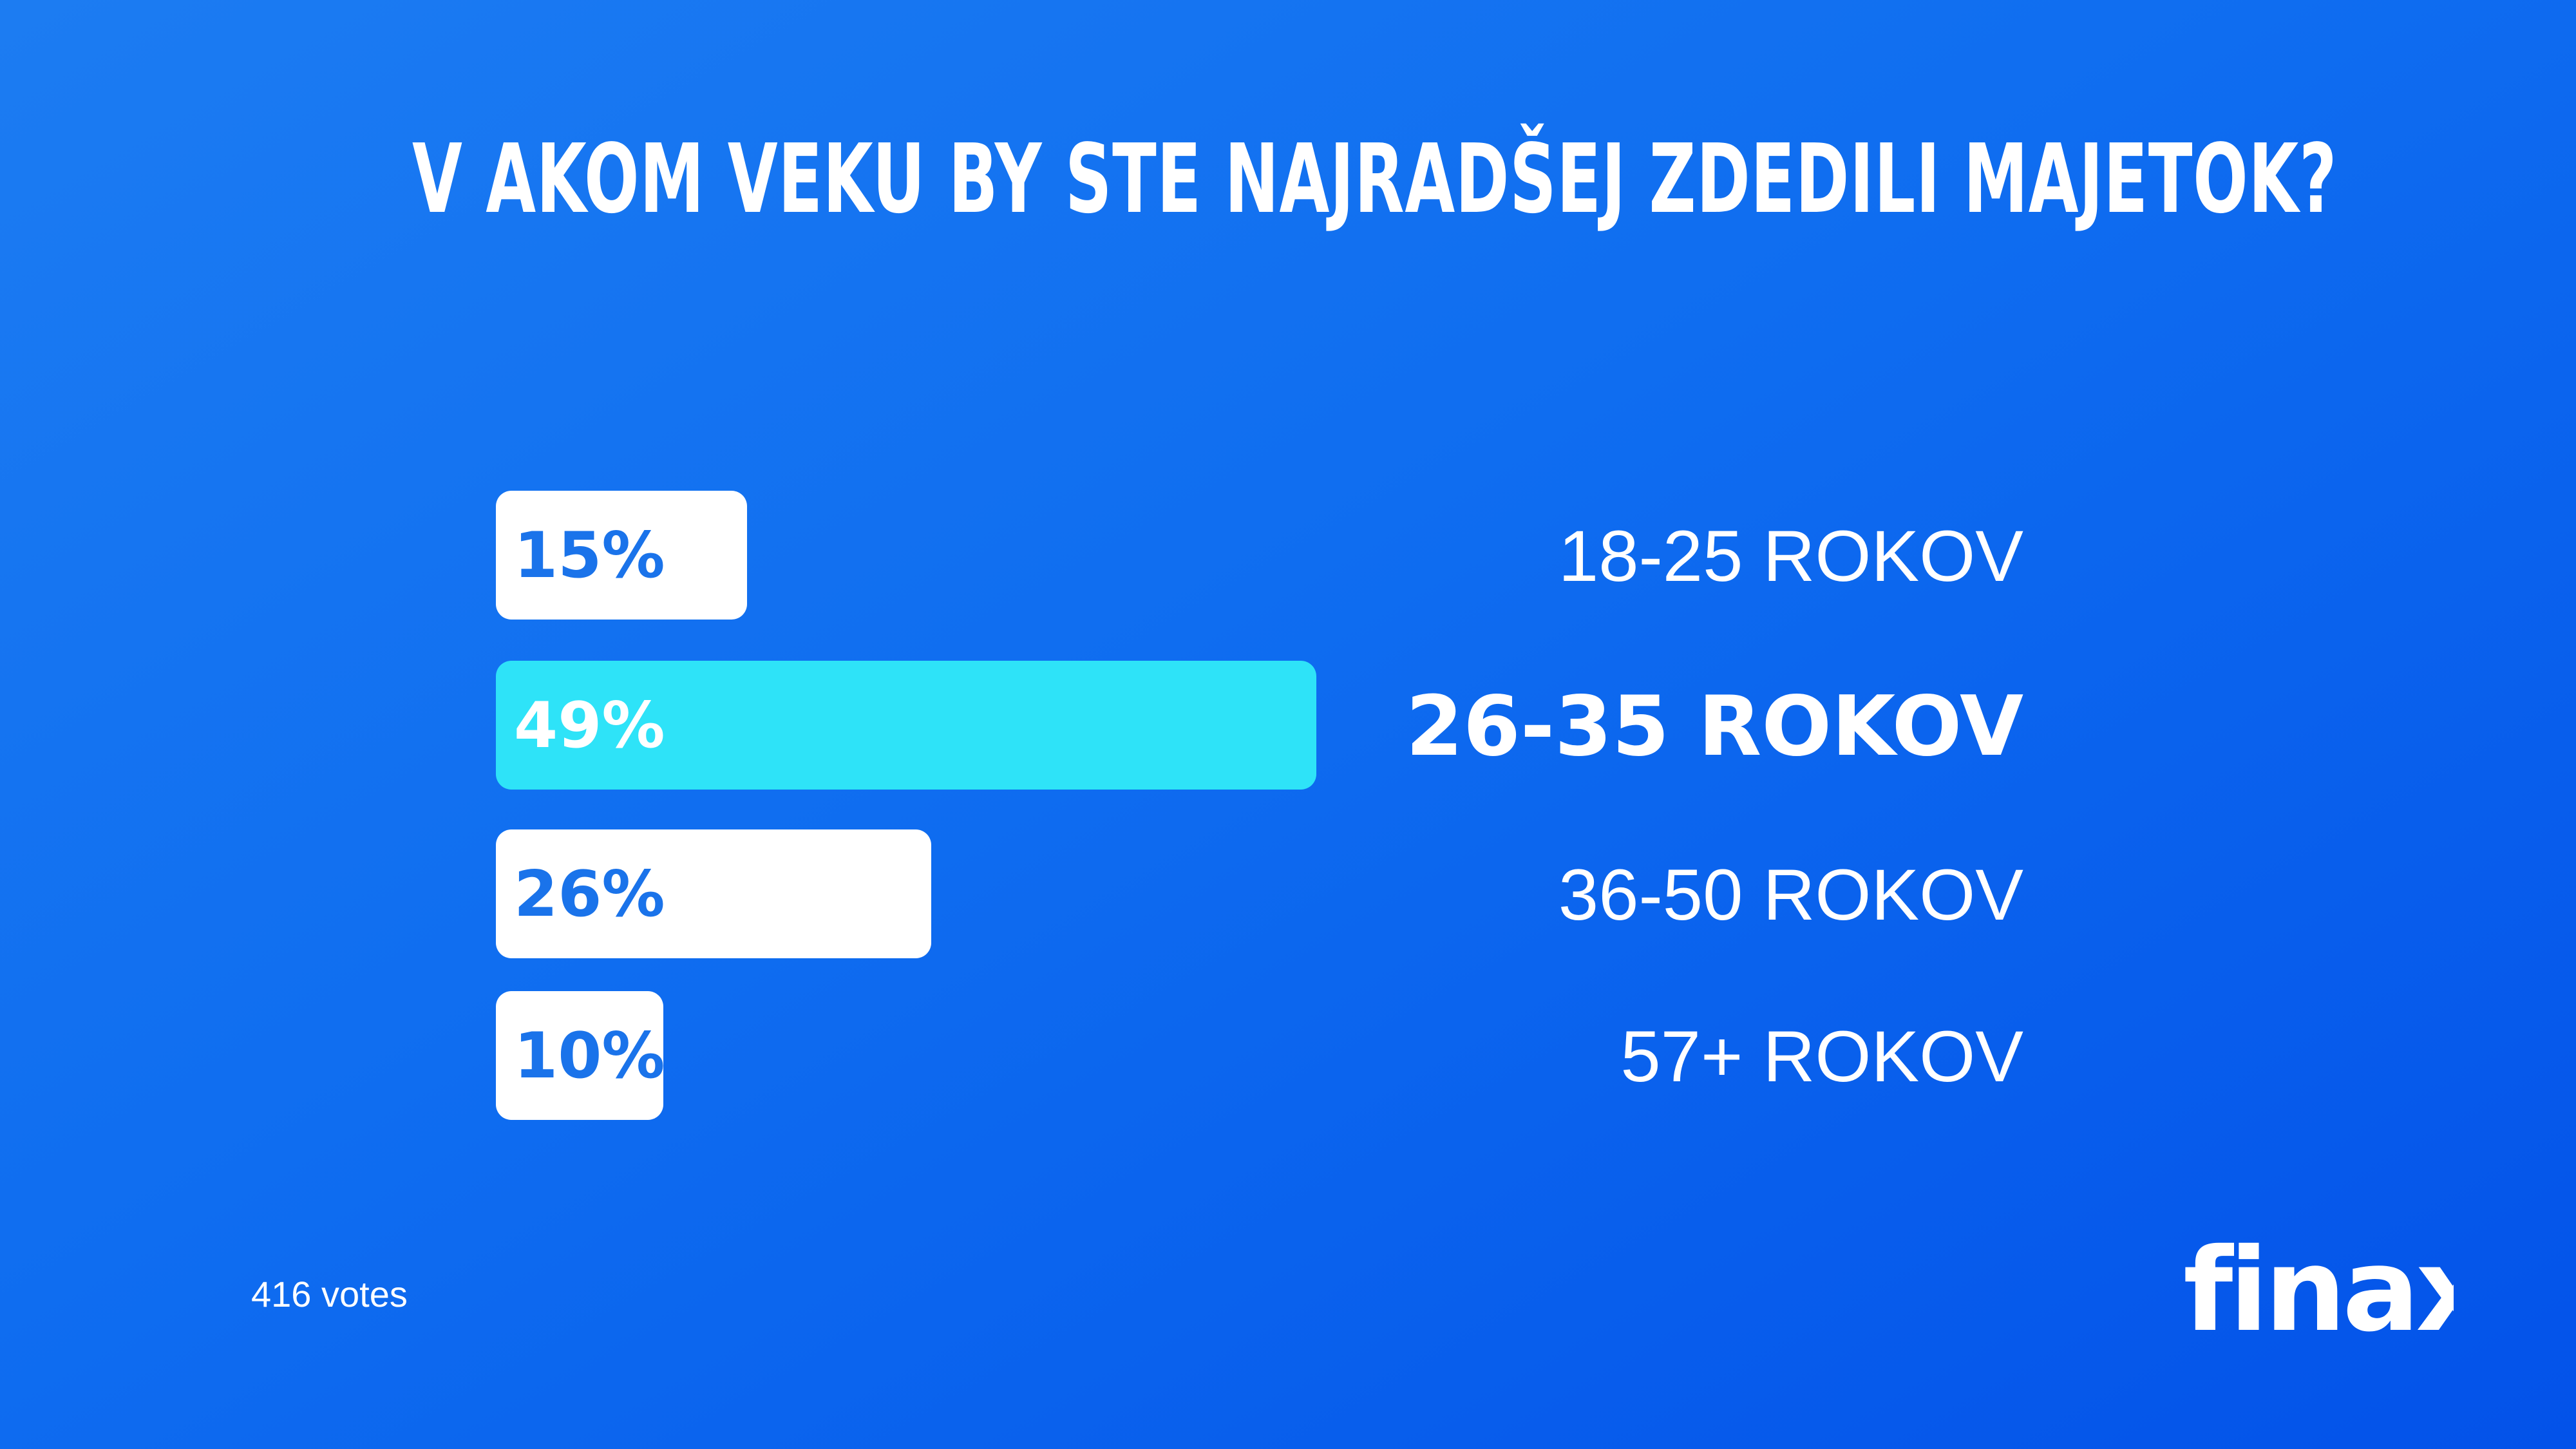 The image size is (2576, 1449). I want to click on votes-count: 416 votes, so click(329, 1294).